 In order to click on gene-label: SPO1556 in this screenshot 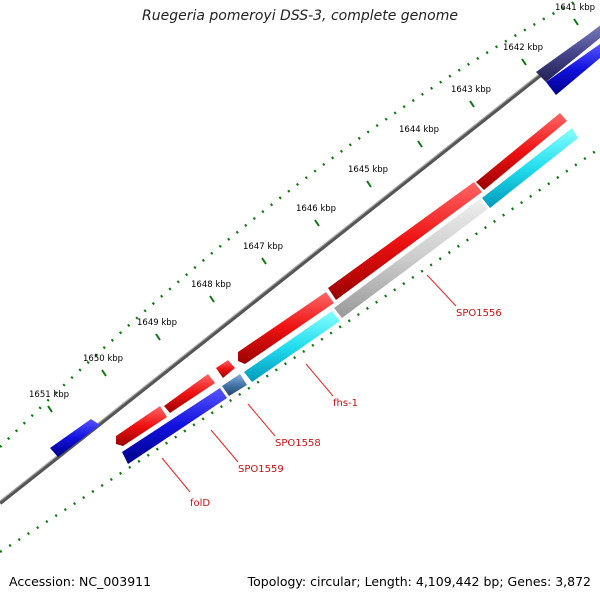, I will do `click(479, 313)`.